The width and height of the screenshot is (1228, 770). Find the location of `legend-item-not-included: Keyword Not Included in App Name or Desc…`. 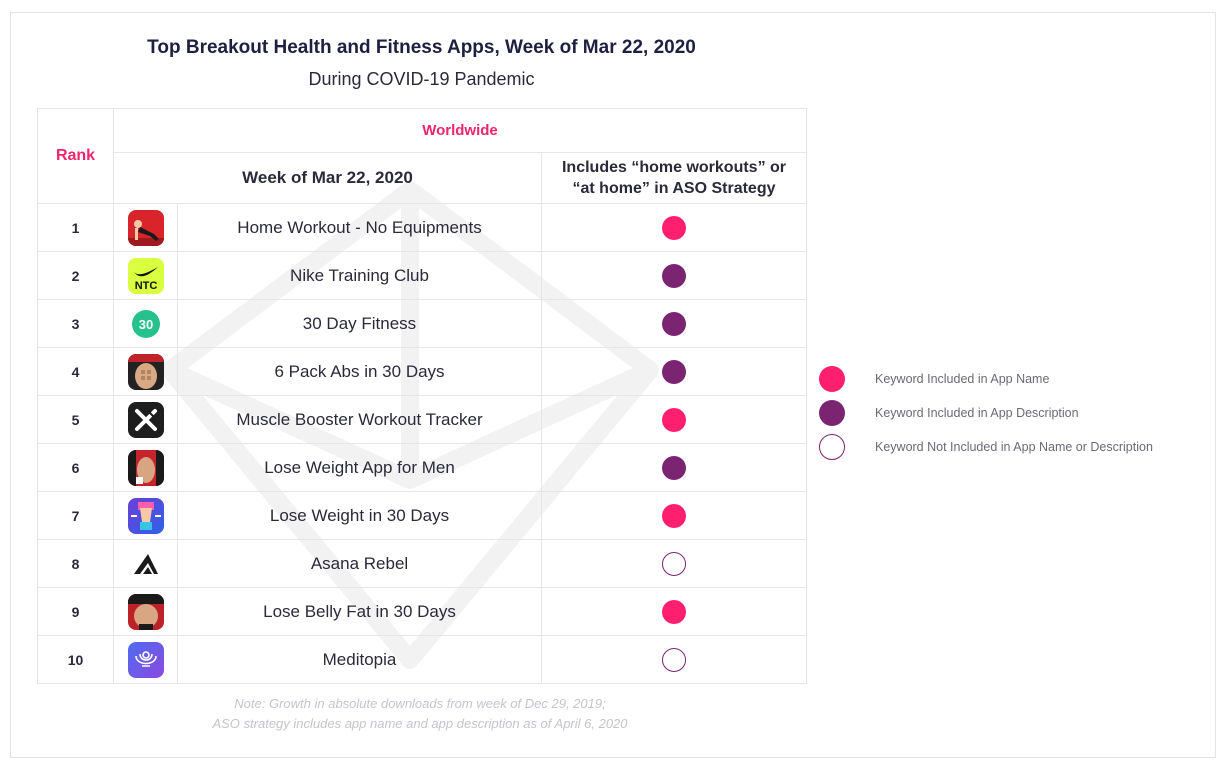

legend-item-not-included: Keyword Not Included in App Name or Desc… is located at coordinates (986, 447).